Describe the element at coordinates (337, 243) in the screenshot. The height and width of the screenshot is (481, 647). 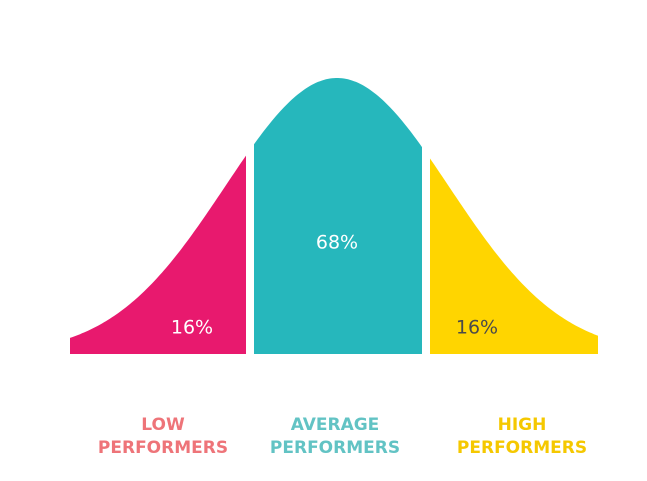
I see `share-label: 68%` at that location.